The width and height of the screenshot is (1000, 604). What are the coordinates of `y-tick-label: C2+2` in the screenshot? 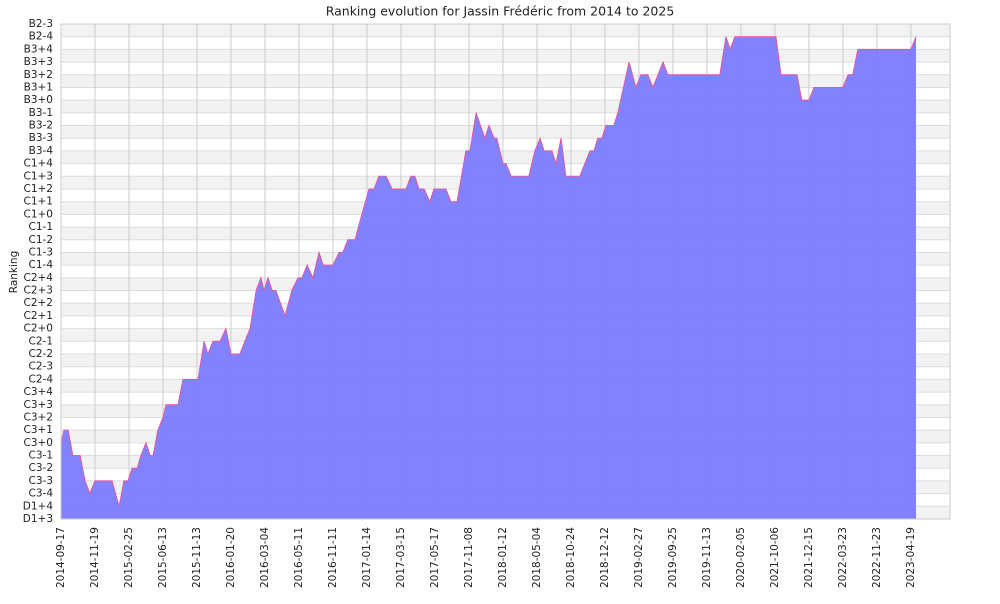 It's located at (39, 303).